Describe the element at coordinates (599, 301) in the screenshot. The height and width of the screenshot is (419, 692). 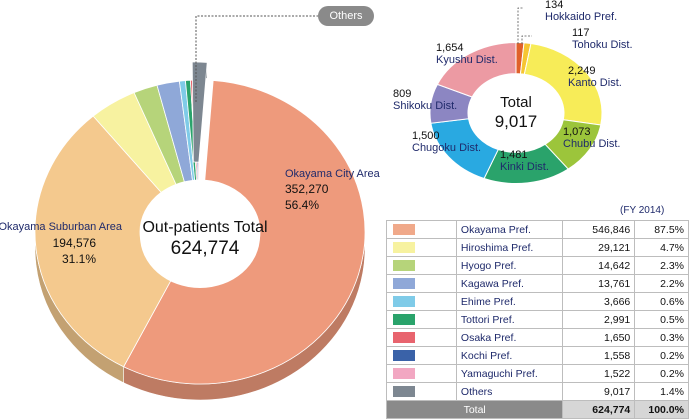
I see `row-value: 3,666` at that location.